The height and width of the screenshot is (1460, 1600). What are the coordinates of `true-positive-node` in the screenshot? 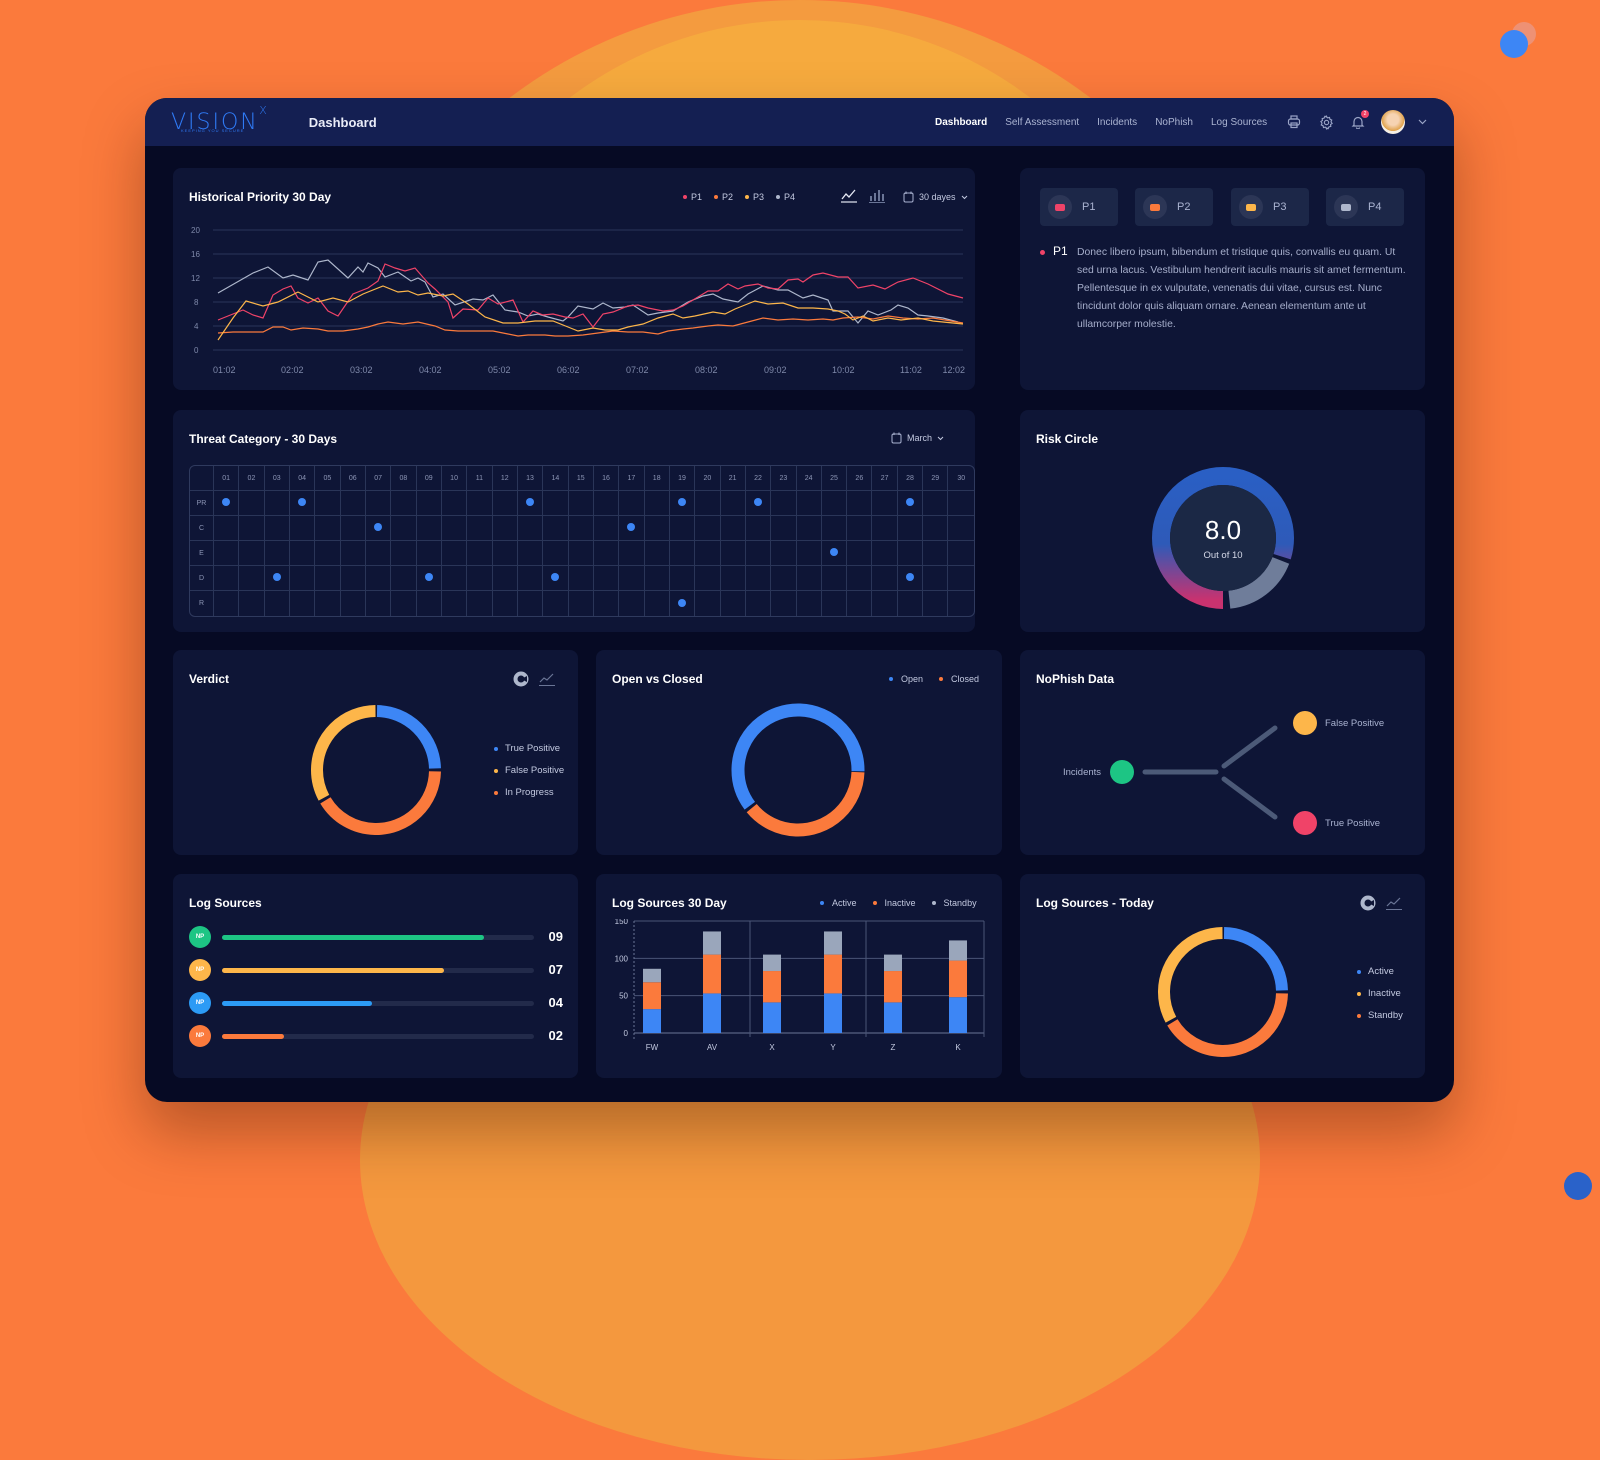 It's located at (1305, 823).